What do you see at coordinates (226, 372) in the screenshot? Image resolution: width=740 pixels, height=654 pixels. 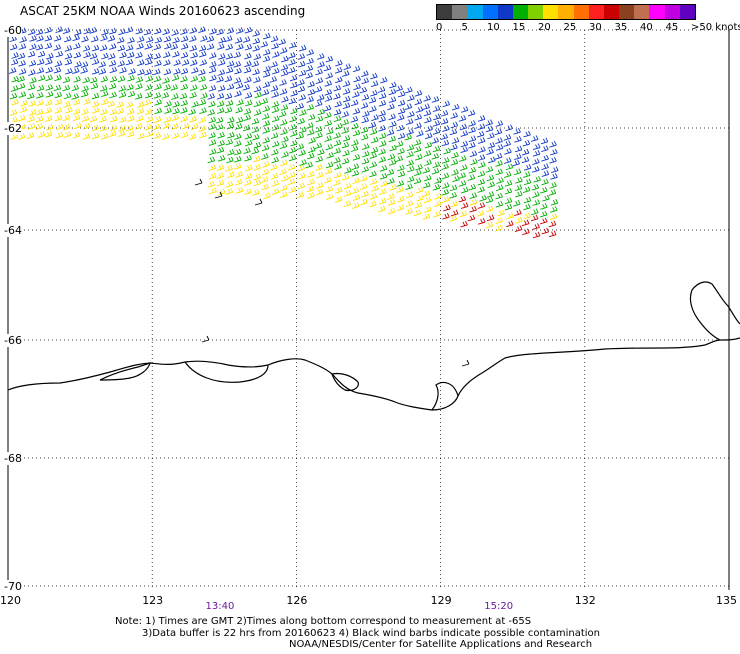 I see `ice-shelf-loop-mid` at bounding box center [226, 372].